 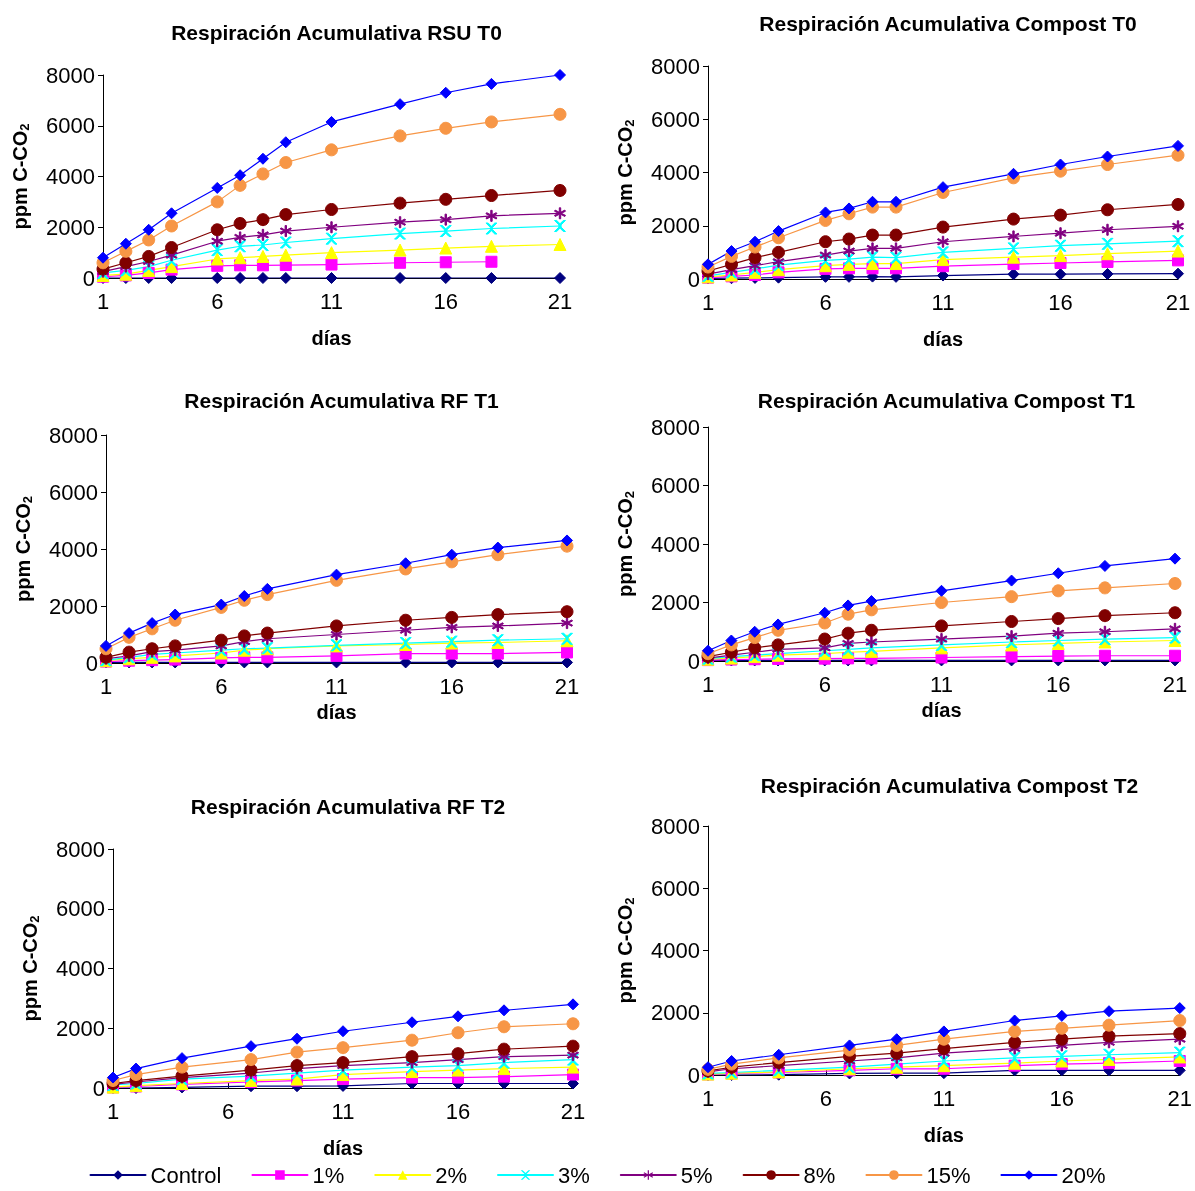 I want to click on legend-label: 8%, so click(x=819, y=1175).